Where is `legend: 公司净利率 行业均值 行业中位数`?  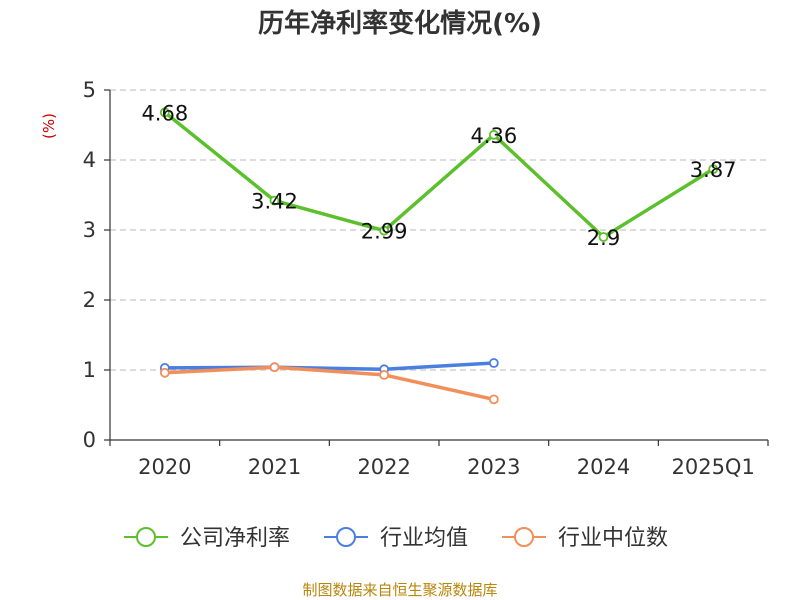
legend: 公司净利率 行业均值 行业中位数 is located at coordinates (396, 538).